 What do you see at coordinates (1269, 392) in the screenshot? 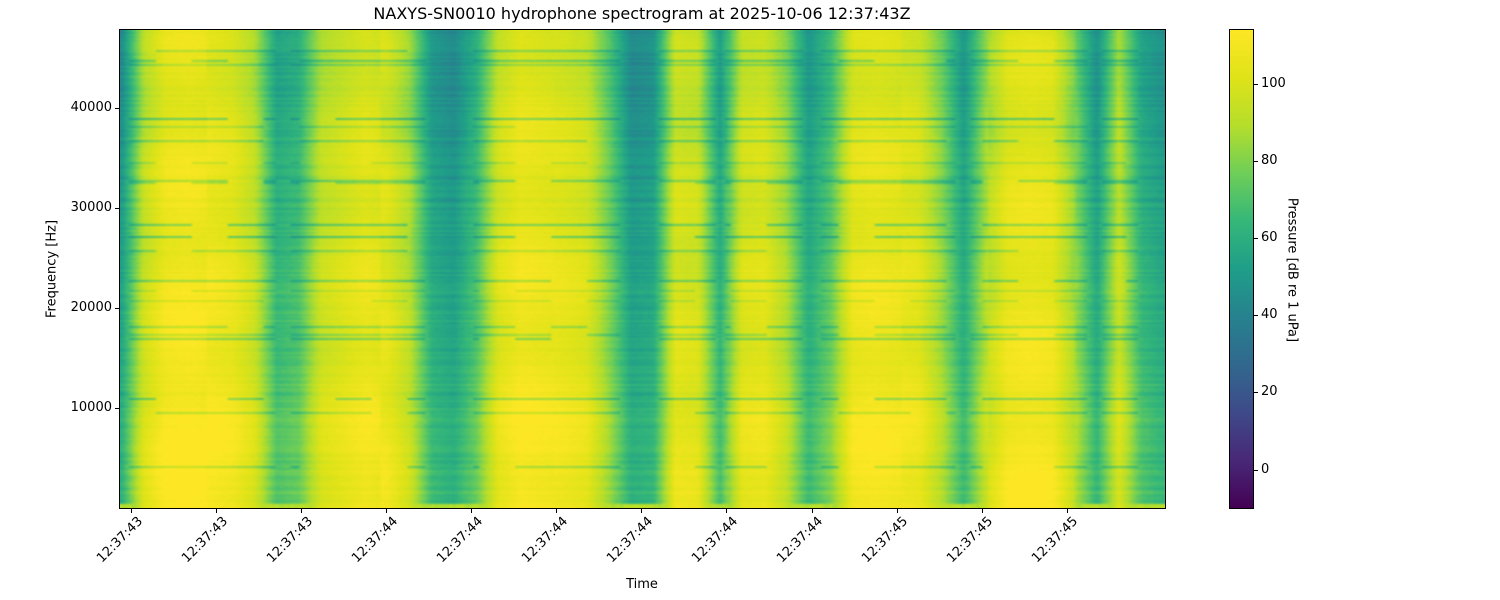
I see `colorbar-tick-label: 20` at bounding box center [1269, 392].